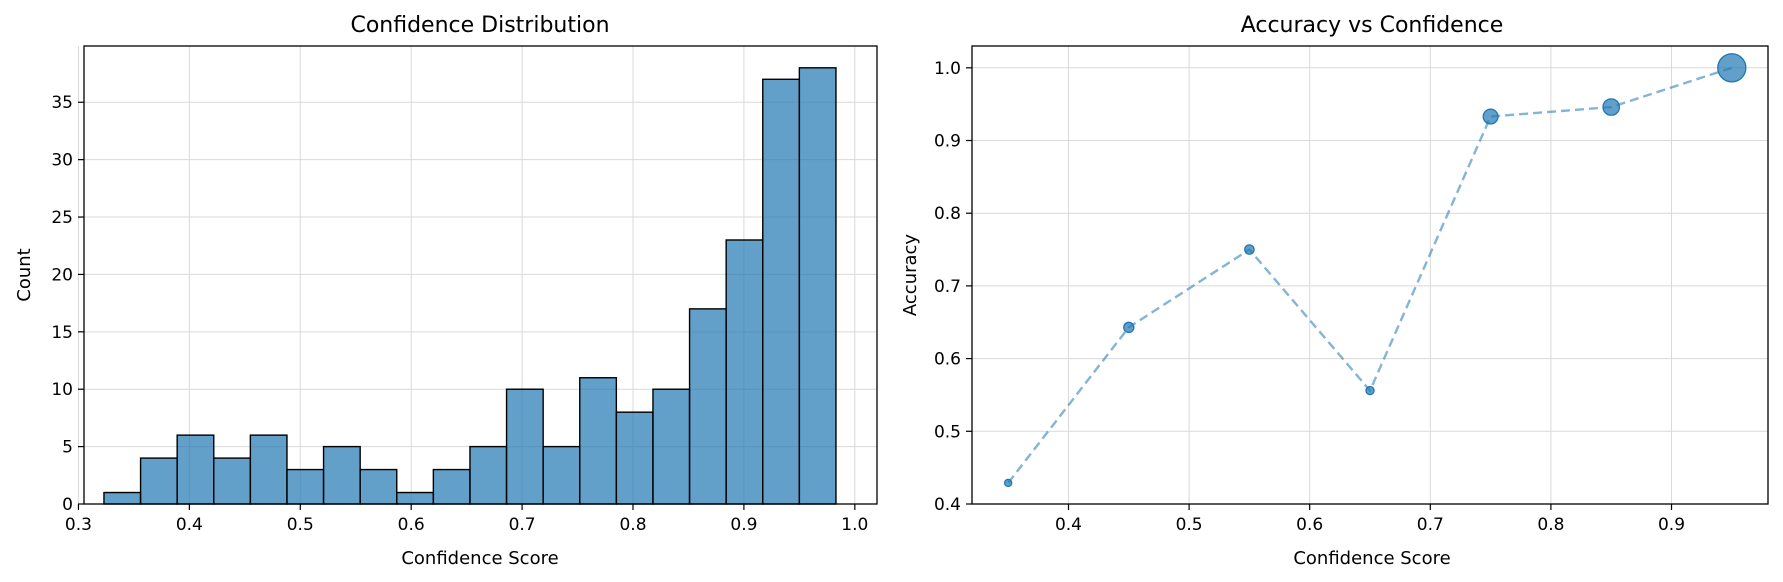 This screenshot has width=1783, height=582. Describe the element at coordinates (24, 274) in the screenshot. I see `histogram-y-axis-label: Count` at that location.